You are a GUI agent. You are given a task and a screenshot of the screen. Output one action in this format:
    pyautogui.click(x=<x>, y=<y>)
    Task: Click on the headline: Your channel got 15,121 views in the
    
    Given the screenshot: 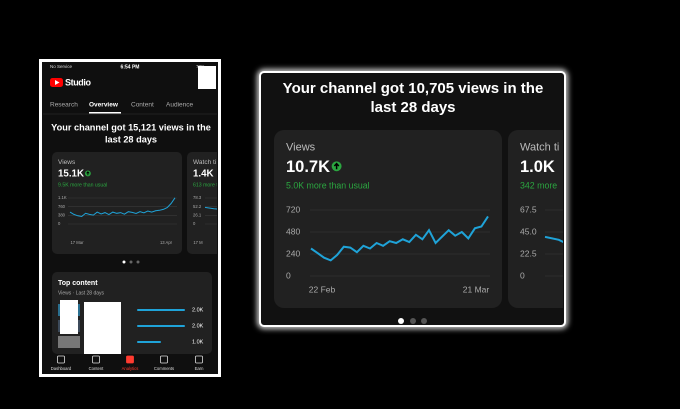 What is the action you would take?
    pyautogui.click(x=131, y=127)
    